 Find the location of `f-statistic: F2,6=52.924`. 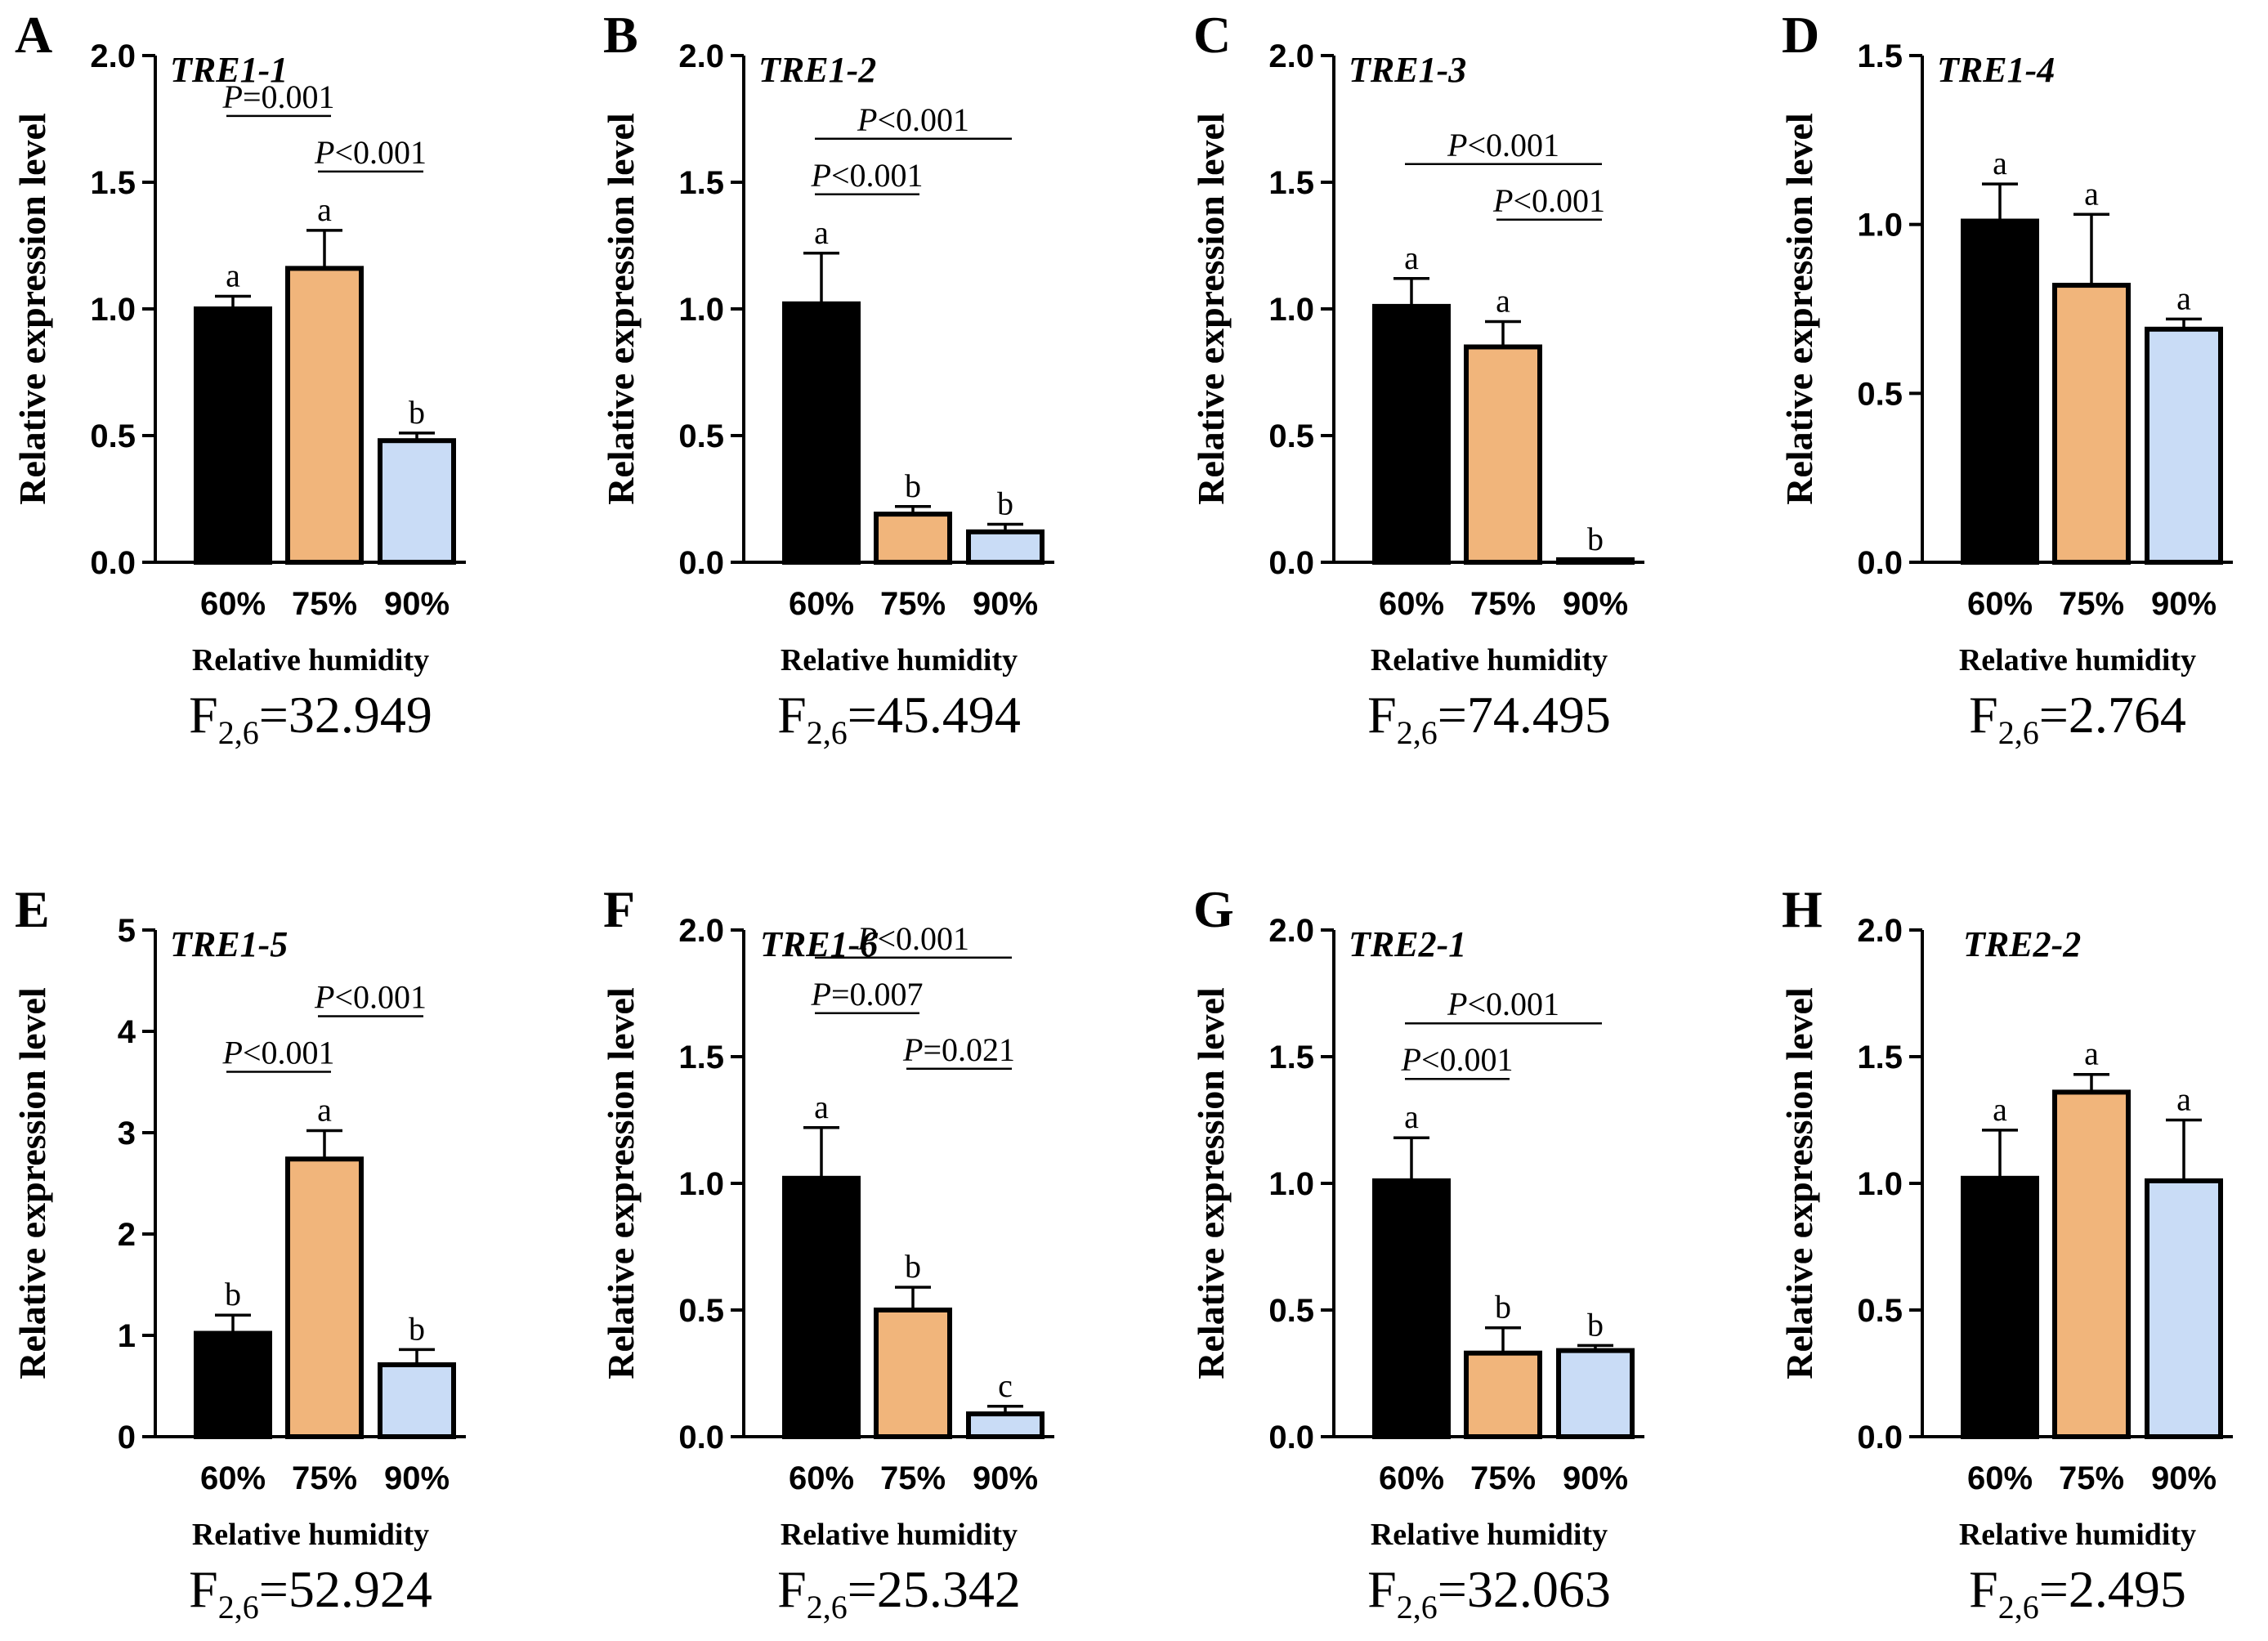

f-statistic: F2,6=52.924 is located at coordinates (310, 1592).